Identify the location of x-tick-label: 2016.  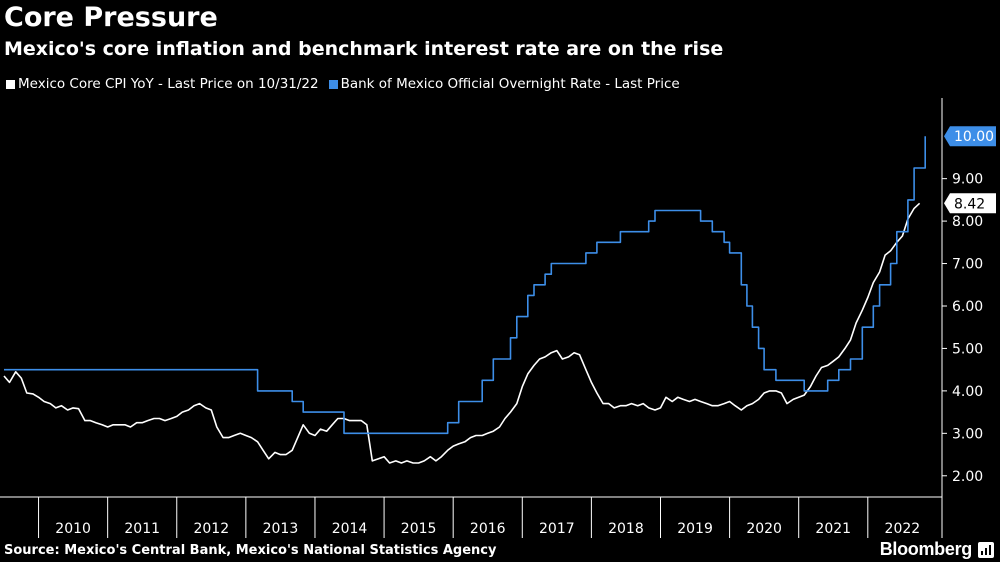
(488, 529).